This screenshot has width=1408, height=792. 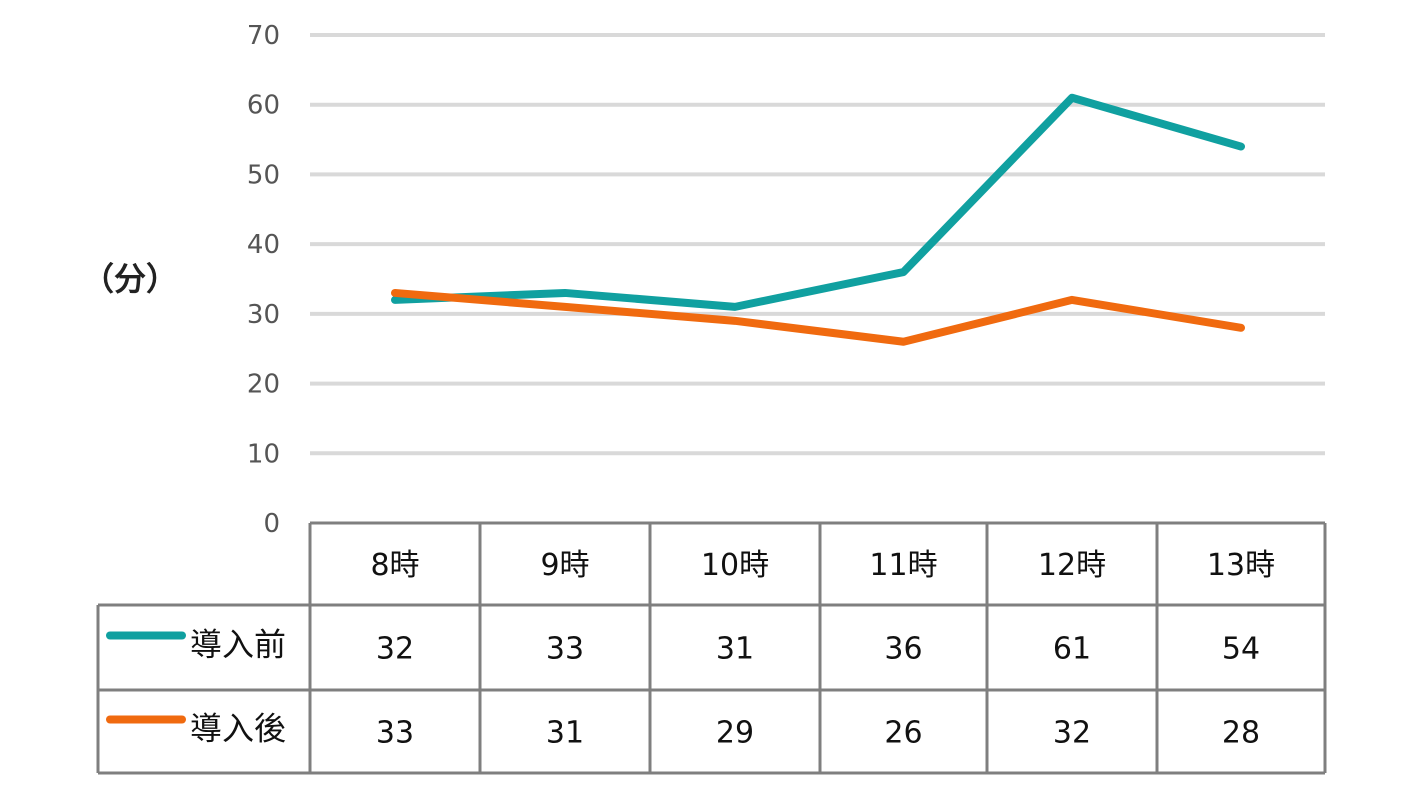 I want to click on data-label-s0-3: 36, so click(x=903, y=649).